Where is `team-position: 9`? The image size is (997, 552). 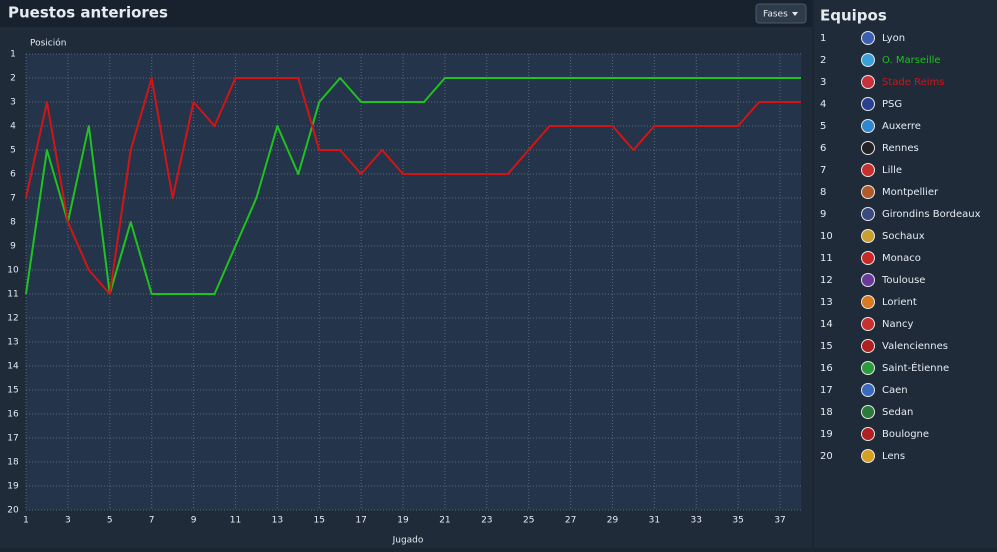
team-position: 9 is located at coordinates (823, 214).